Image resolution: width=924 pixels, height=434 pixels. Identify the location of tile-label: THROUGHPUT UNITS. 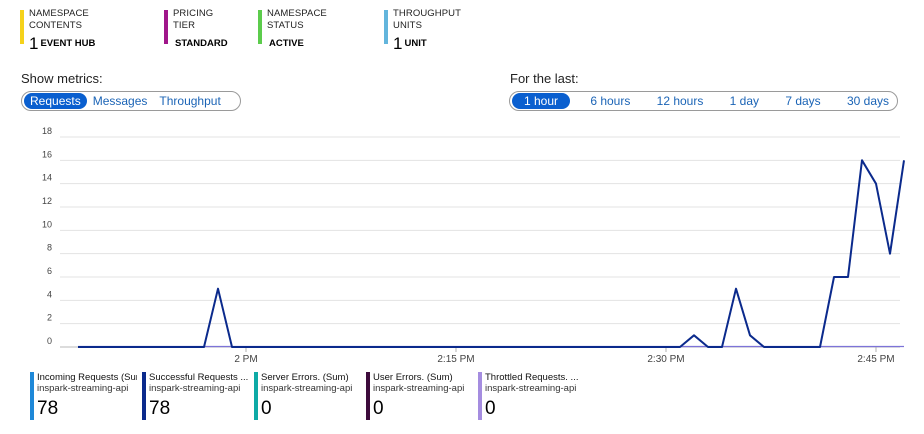
(427, 19).